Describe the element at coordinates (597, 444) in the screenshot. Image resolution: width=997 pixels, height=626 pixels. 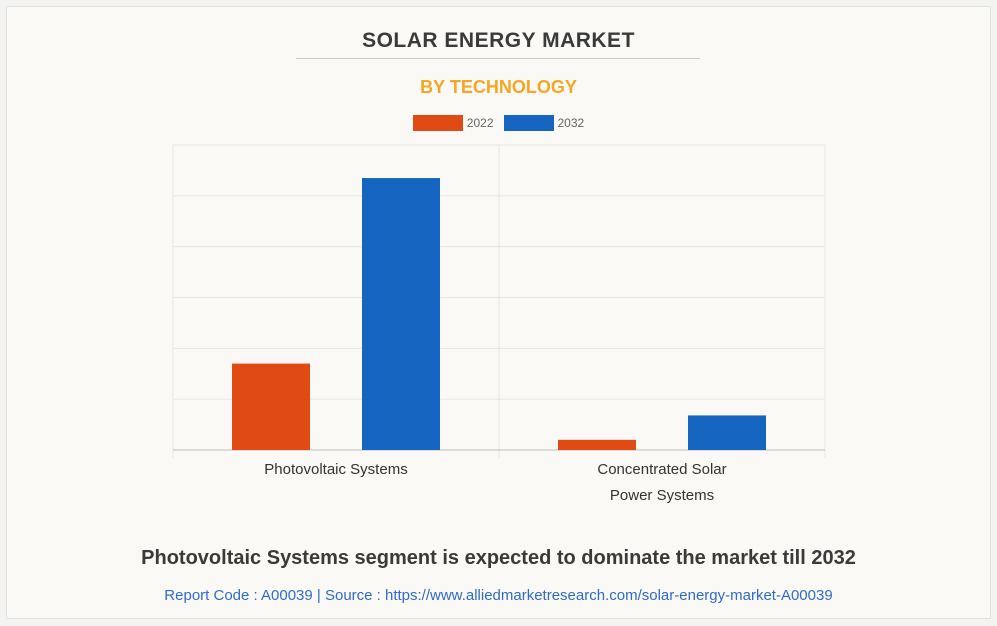
I see `bar-2022-concentrated-solar` at that location.